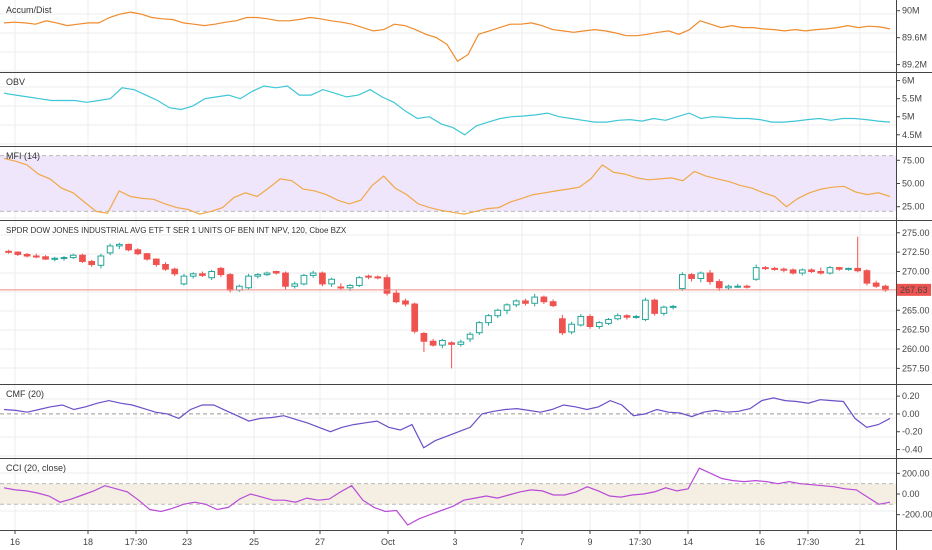  What do you see at coordinates (911, 414) in the screenshot?
I see `cmf-tick-label: 0.00` at bounding box center [911, 414].